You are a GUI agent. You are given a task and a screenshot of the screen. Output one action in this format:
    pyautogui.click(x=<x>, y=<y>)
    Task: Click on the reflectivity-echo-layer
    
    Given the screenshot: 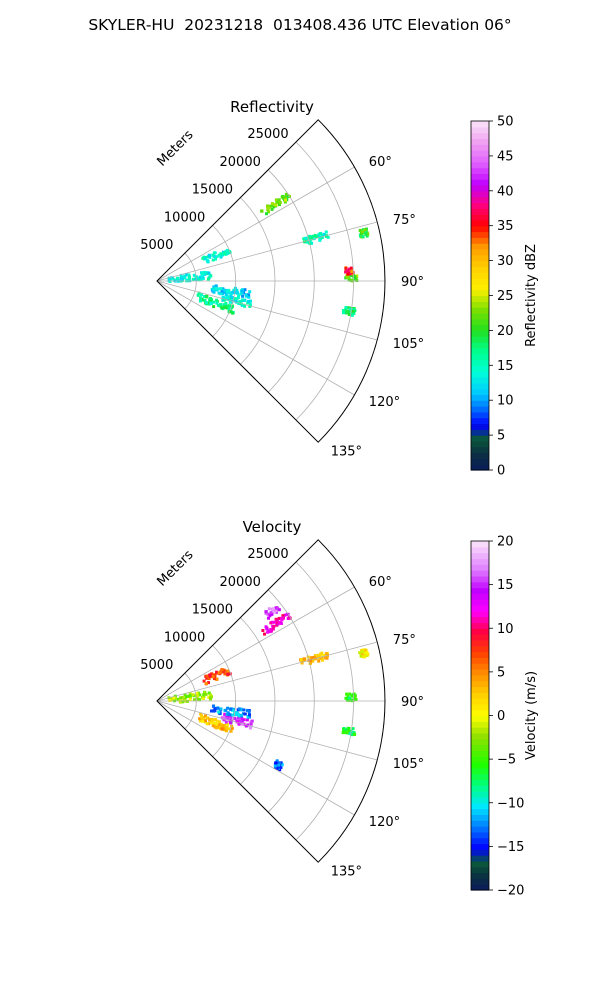 What is the action you would take?
    pyautogui.click(x=268, y=254)
    